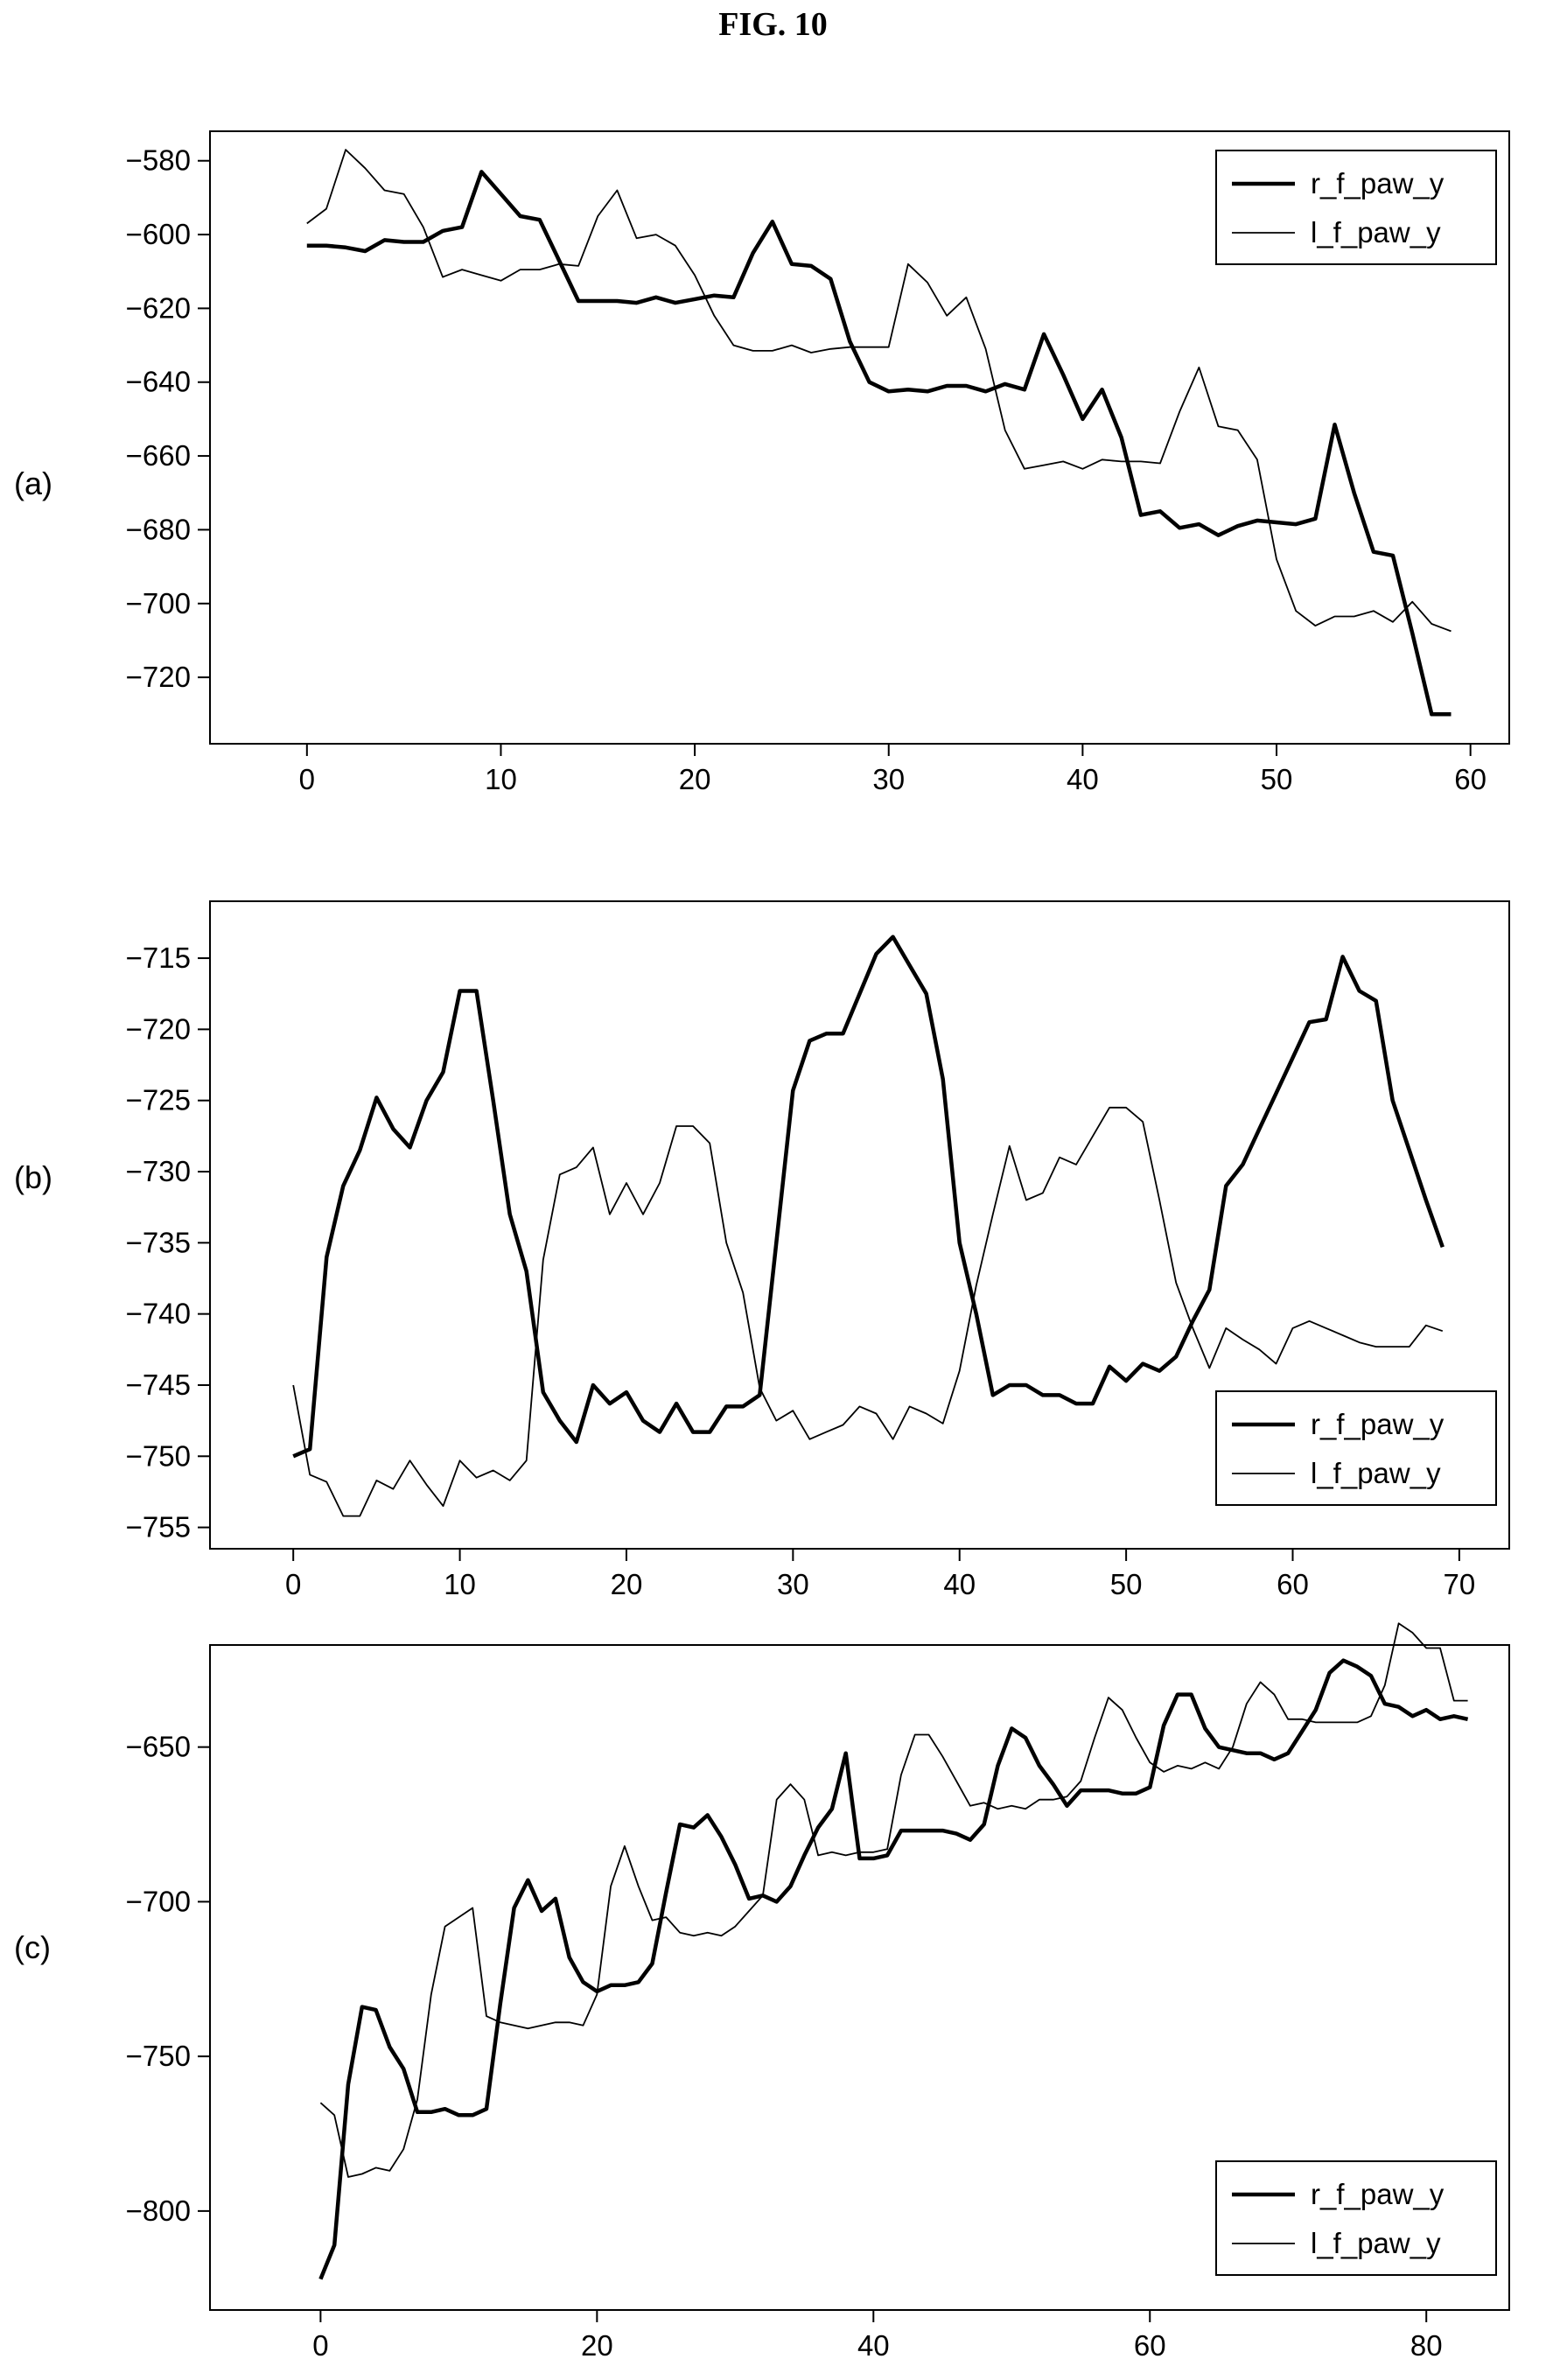 The height and width of the screenshot is (2380, 1546). Describe the element at coordinates (158, 1100) in the screenshot. I see `ytick-label: −725` at that location.